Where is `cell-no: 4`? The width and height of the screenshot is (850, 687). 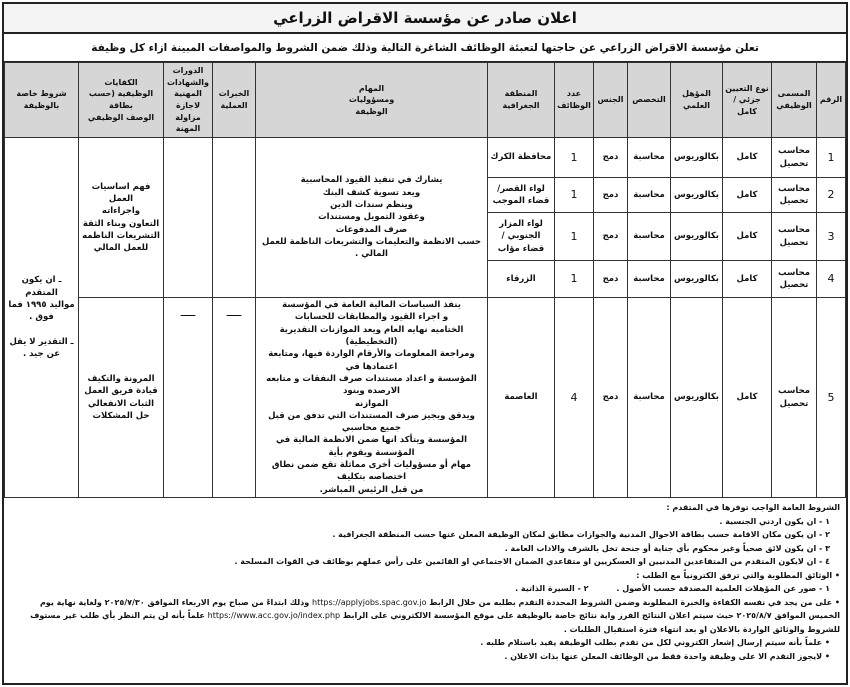
cell-no: 4 is located at coordinates (831, 279).